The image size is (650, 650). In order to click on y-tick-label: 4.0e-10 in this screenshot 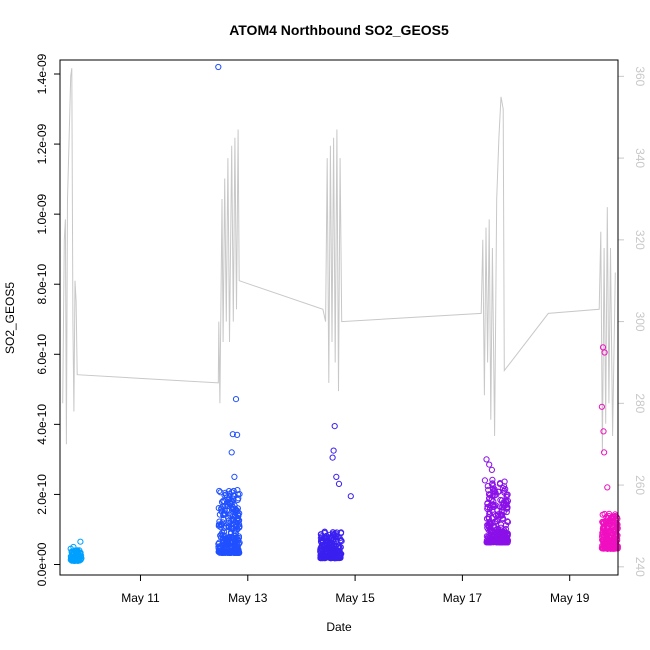, I will do `click(42, 424)`.